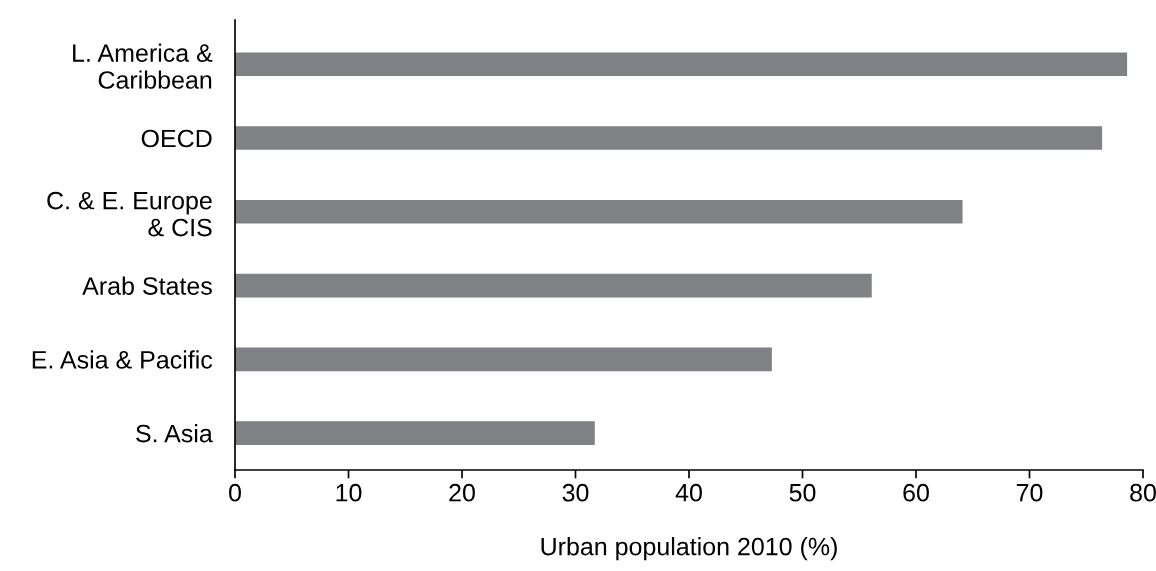  What do you see at coordinates (916, 492) in the screenshot?
I see `x-tick-label: 60` at bounding box center [916, 492].